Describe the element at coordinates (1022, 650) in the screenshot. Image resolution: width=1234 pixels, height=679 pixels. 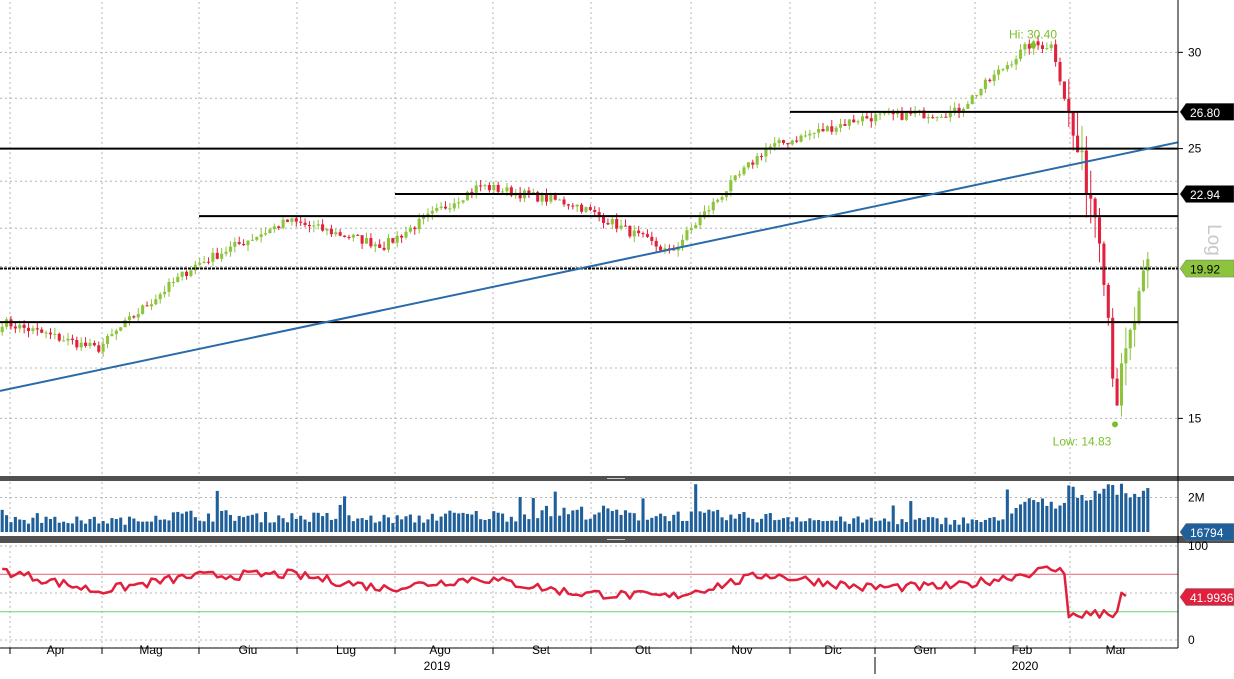
I see `x-axis-month-label: Feb` at that location.